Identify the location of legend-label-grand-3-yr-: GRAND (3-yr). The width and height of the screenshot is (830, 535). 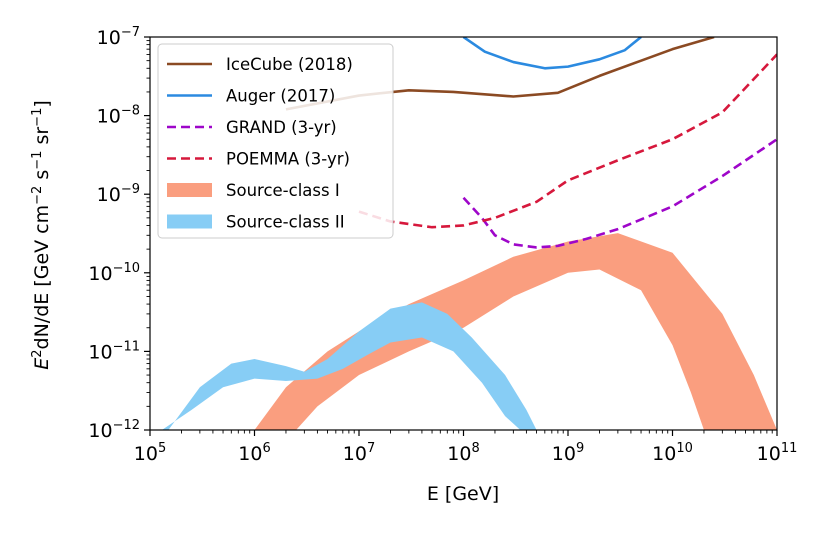
(281, 127).